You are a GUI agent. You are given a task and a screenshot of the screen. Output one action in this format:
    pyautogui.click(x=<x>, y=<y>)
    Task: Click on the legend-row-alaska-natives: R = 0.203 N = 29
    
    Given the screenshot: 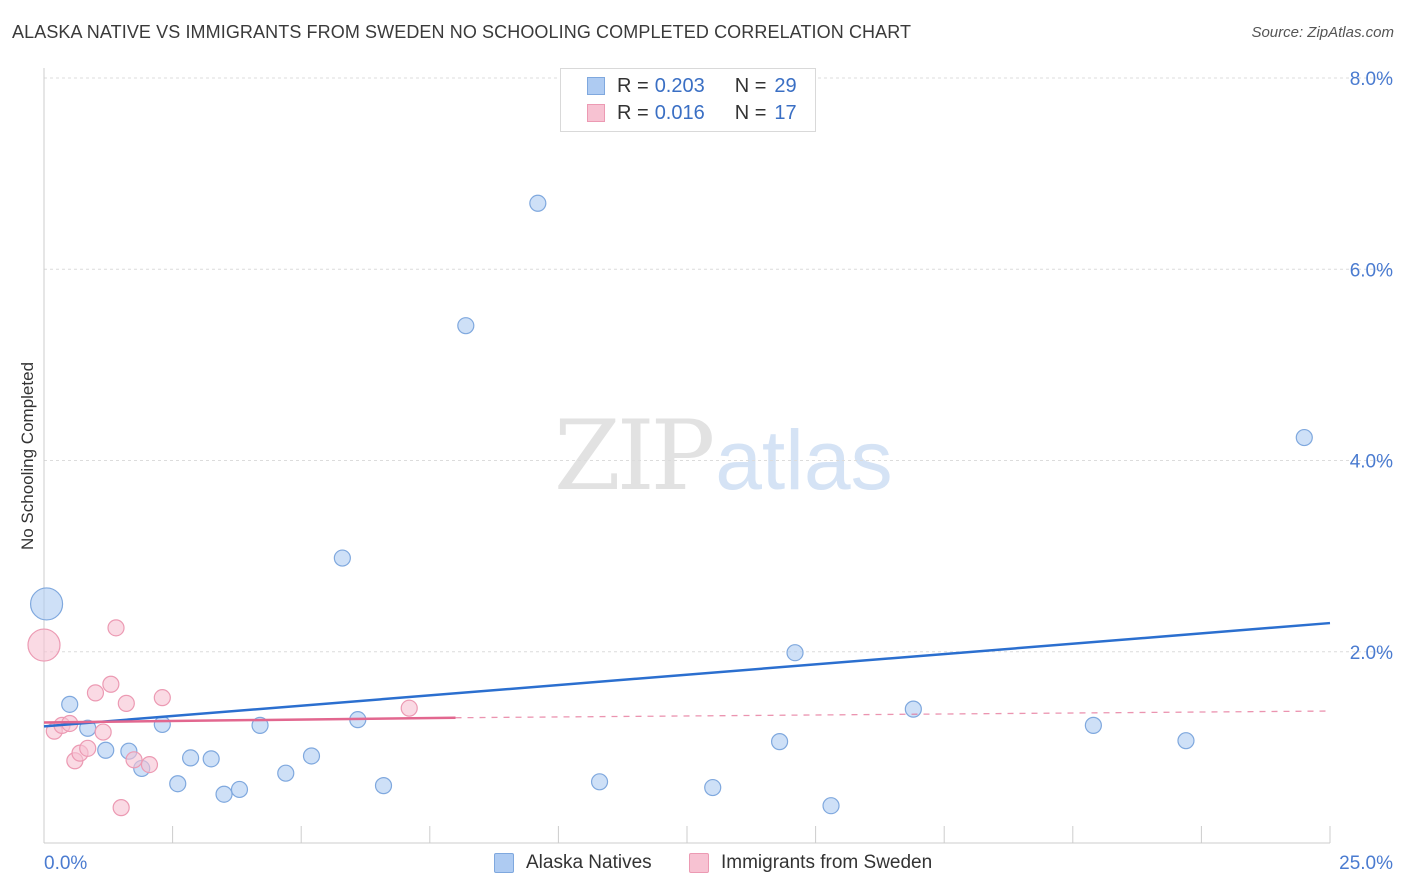 What is the action you would take?
    pyautogui.click(x=692, y=86)
    